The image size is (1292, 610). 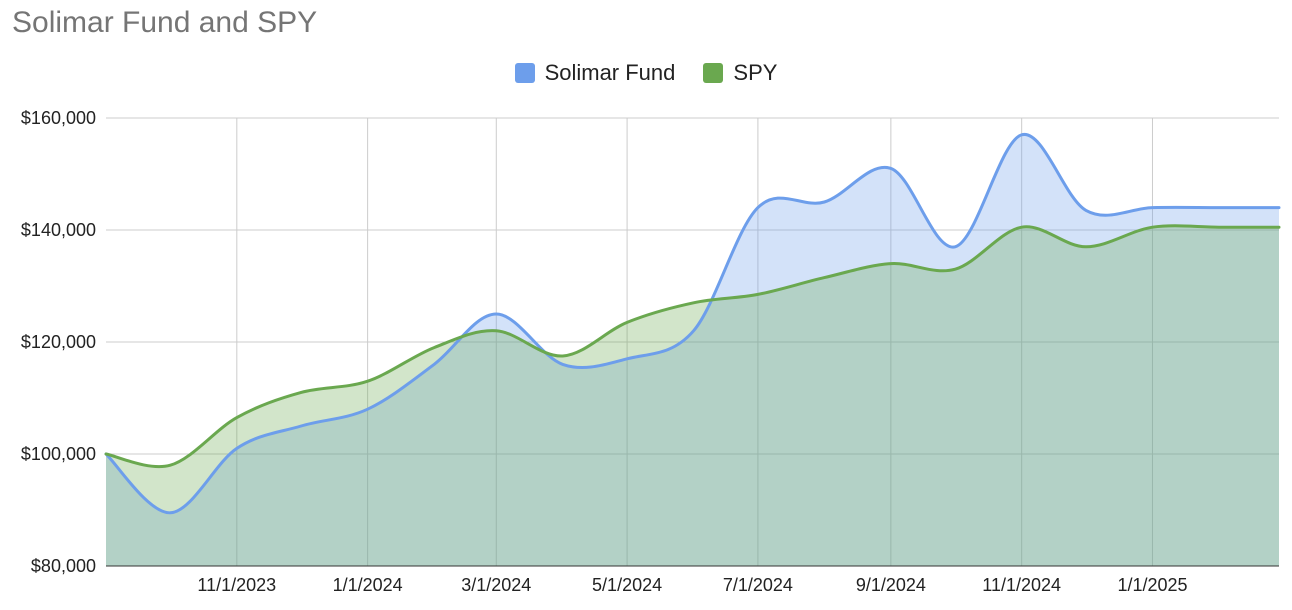 I want to click on y-tick-label: $80,000, so click(x=63, y=566).